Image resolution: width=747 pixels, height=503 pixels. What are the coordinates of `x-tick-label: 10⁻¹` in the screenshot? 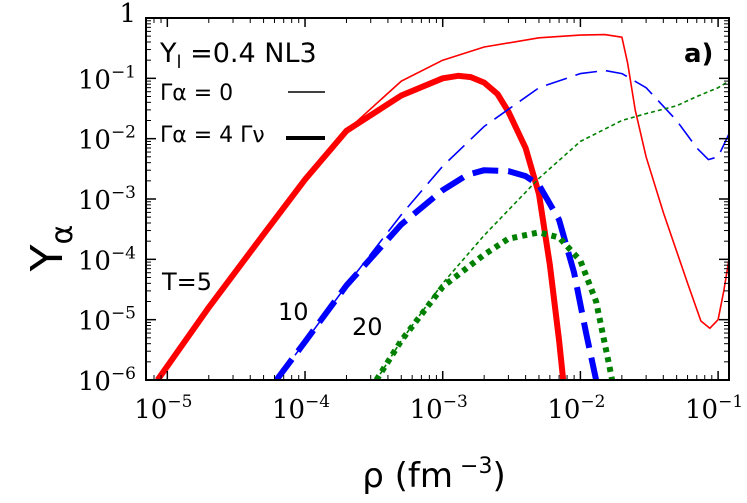 It's located at (714, 408).